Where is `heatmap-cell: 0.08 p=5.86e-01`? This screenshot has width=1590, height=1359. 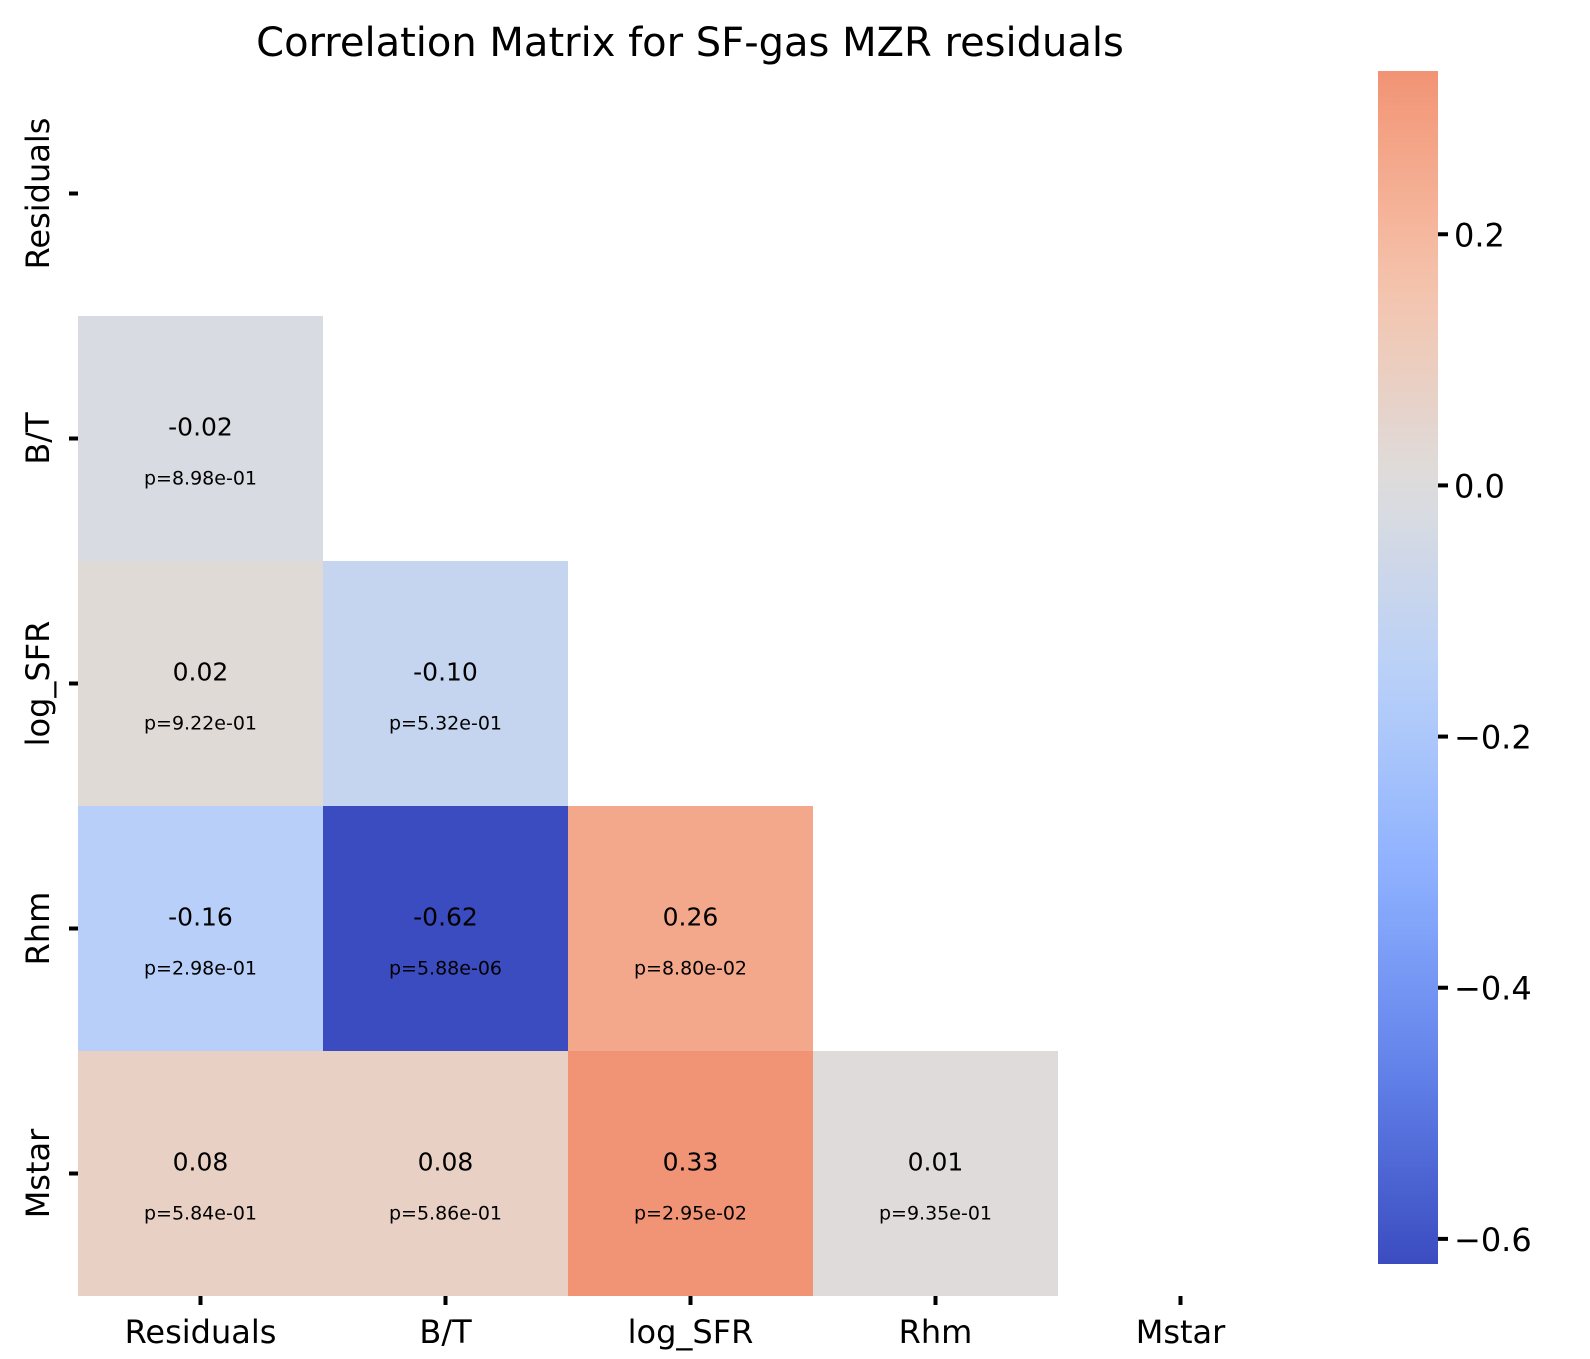 heatmap-cell: 0.08 p=5.86e-01 is located at coordinates (445, 1173).